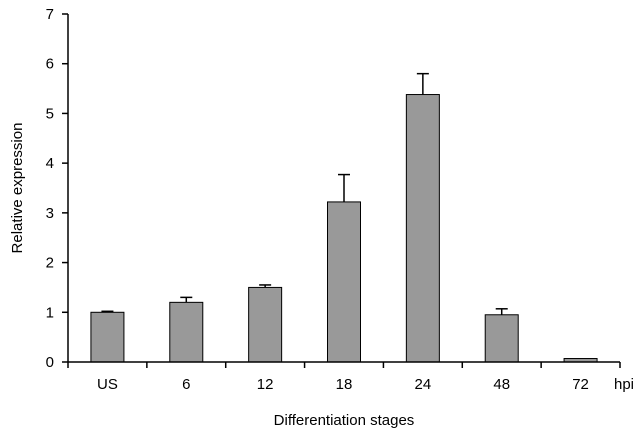  I want to click on x-axis-title: Differentiation stages, so click(344, 420).